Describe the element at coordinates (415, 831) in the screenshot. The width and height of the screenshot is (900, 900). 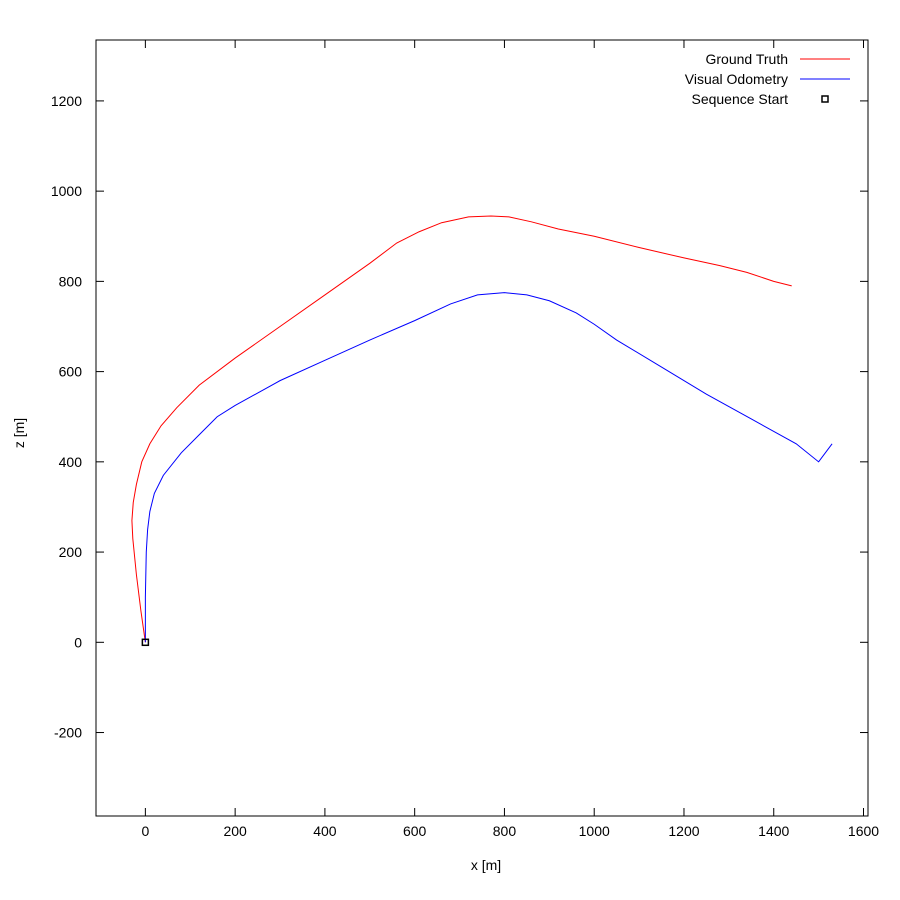
I see `x-tick-label: 600` at that location.